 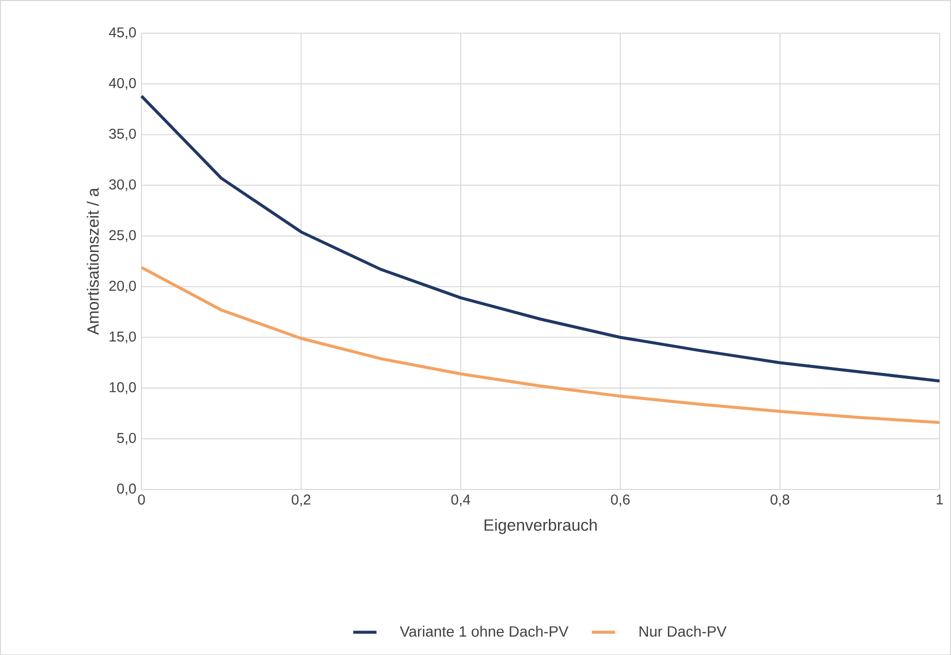 I want to click on y-tick-label: 10,0, so click(x=123, y=388).